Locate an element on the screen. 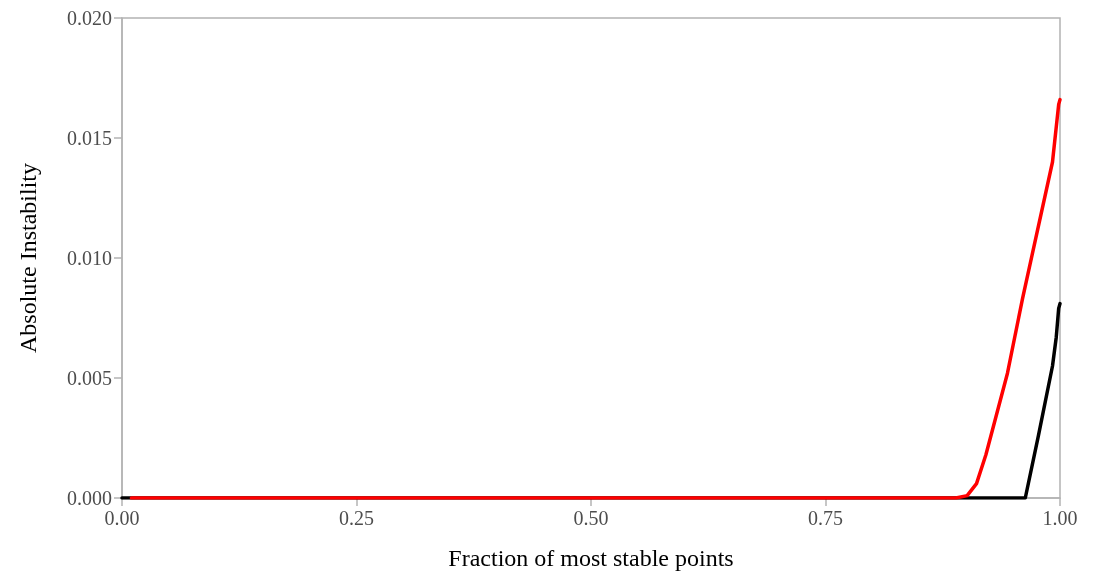  x-tick-label: 0.25 is located at coordinates (356, 518).